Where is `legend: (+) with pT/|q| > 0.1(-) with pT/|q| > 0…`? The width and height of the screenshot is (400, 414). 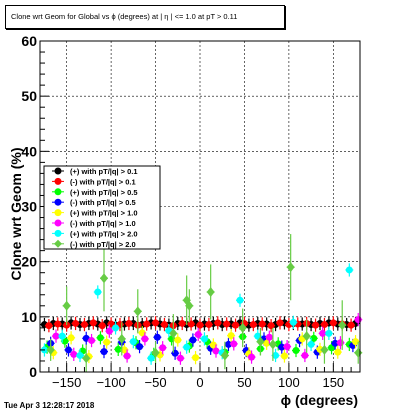 legend: (+) with pT/|q| > 0.1(-) with pT/|q| > 0… is located at coordinates (102, 207).